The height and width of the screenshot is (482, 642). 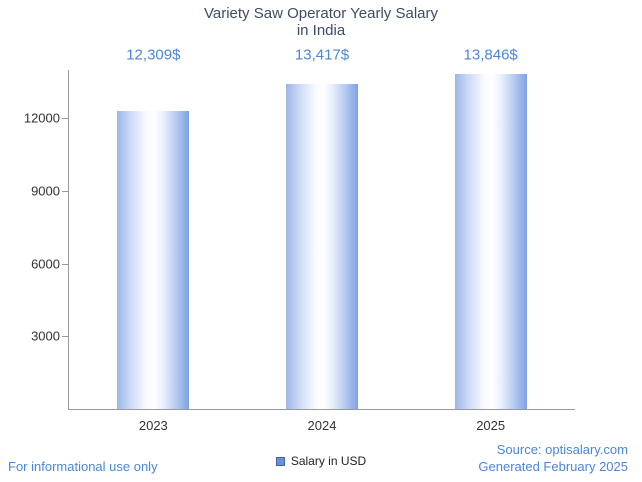 What do you see at coordinates (153, 259) in the screenshot?
I see `bar-2023` at bounding box center [153, 259].